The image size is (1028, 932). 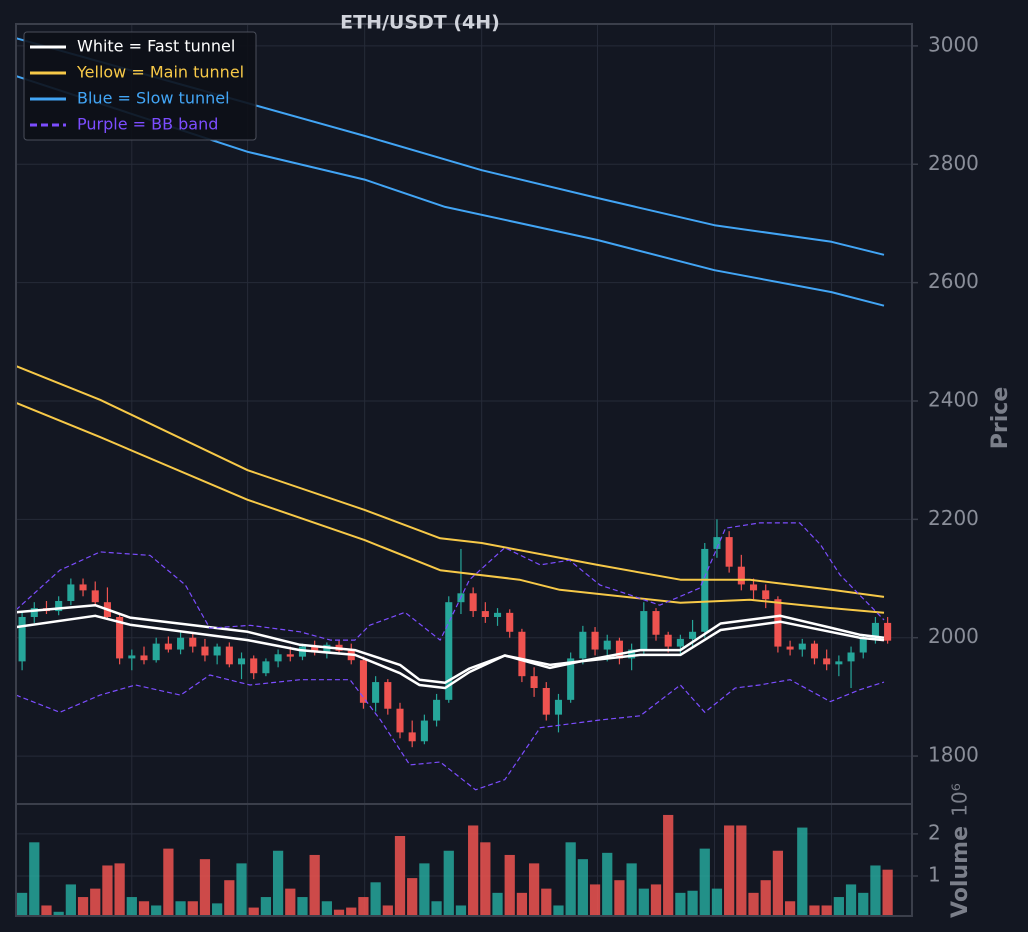 I want to click on y-tick-label: 2000, so click(x=953, y=636).